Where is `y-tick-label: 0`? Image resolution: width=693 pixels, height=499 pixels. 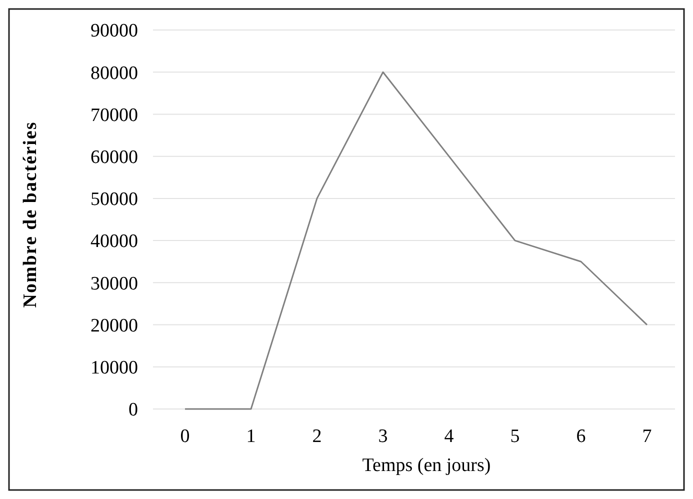 y-tick-label: 0 is located at coordinates (133, 410).